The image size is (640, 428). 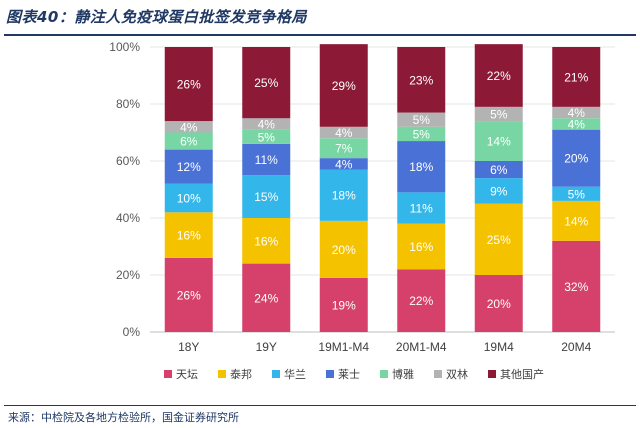 I want to click on data-label: 23%, so click(x=421, y=80).